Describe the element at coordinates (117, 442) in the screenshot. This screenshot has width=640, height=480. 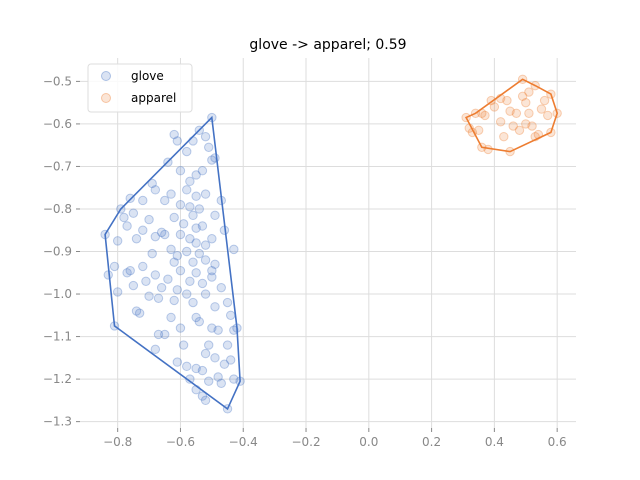
I see `x-tick-label: −0.8` at that location.